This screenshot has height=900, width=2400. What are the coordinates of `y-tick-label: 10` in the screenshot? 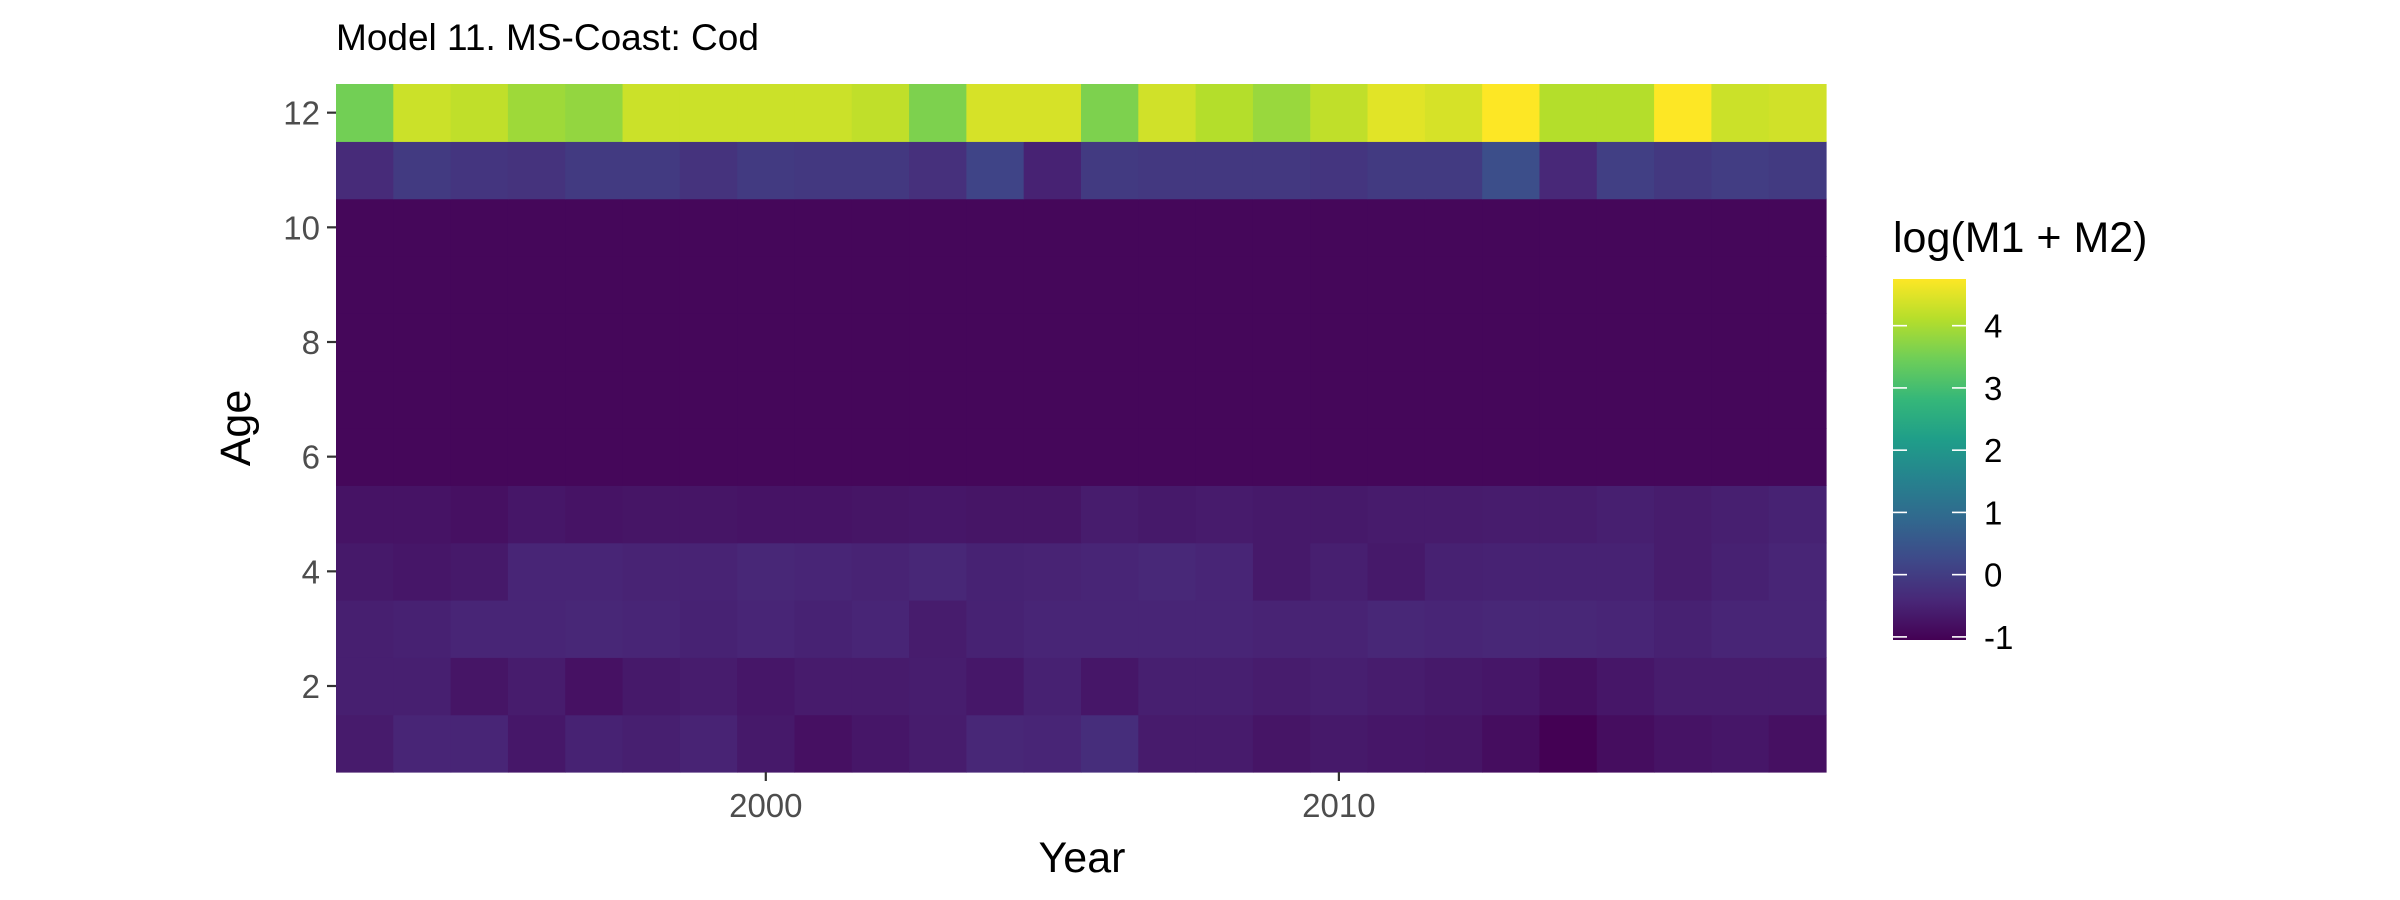 It's located at (301, 227).